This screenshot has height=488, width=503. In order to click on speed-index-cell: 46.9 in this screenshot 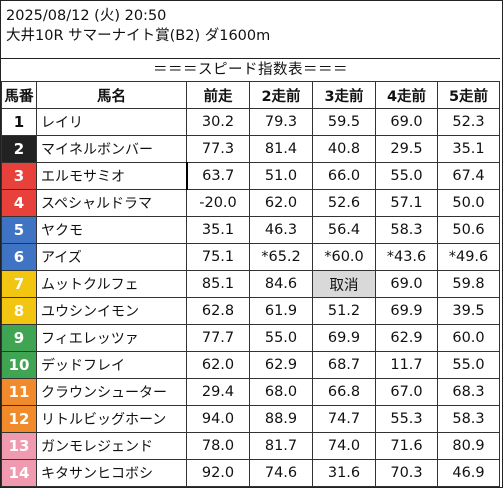, I will do `click(468, 473)`.